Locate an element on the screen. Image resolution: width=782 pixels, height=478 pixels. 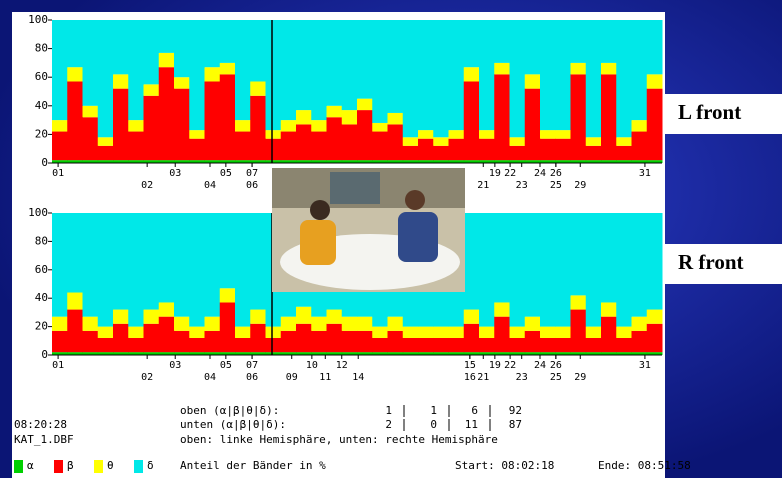
y-tick-label: 20 is located at coordinates (41, 326).